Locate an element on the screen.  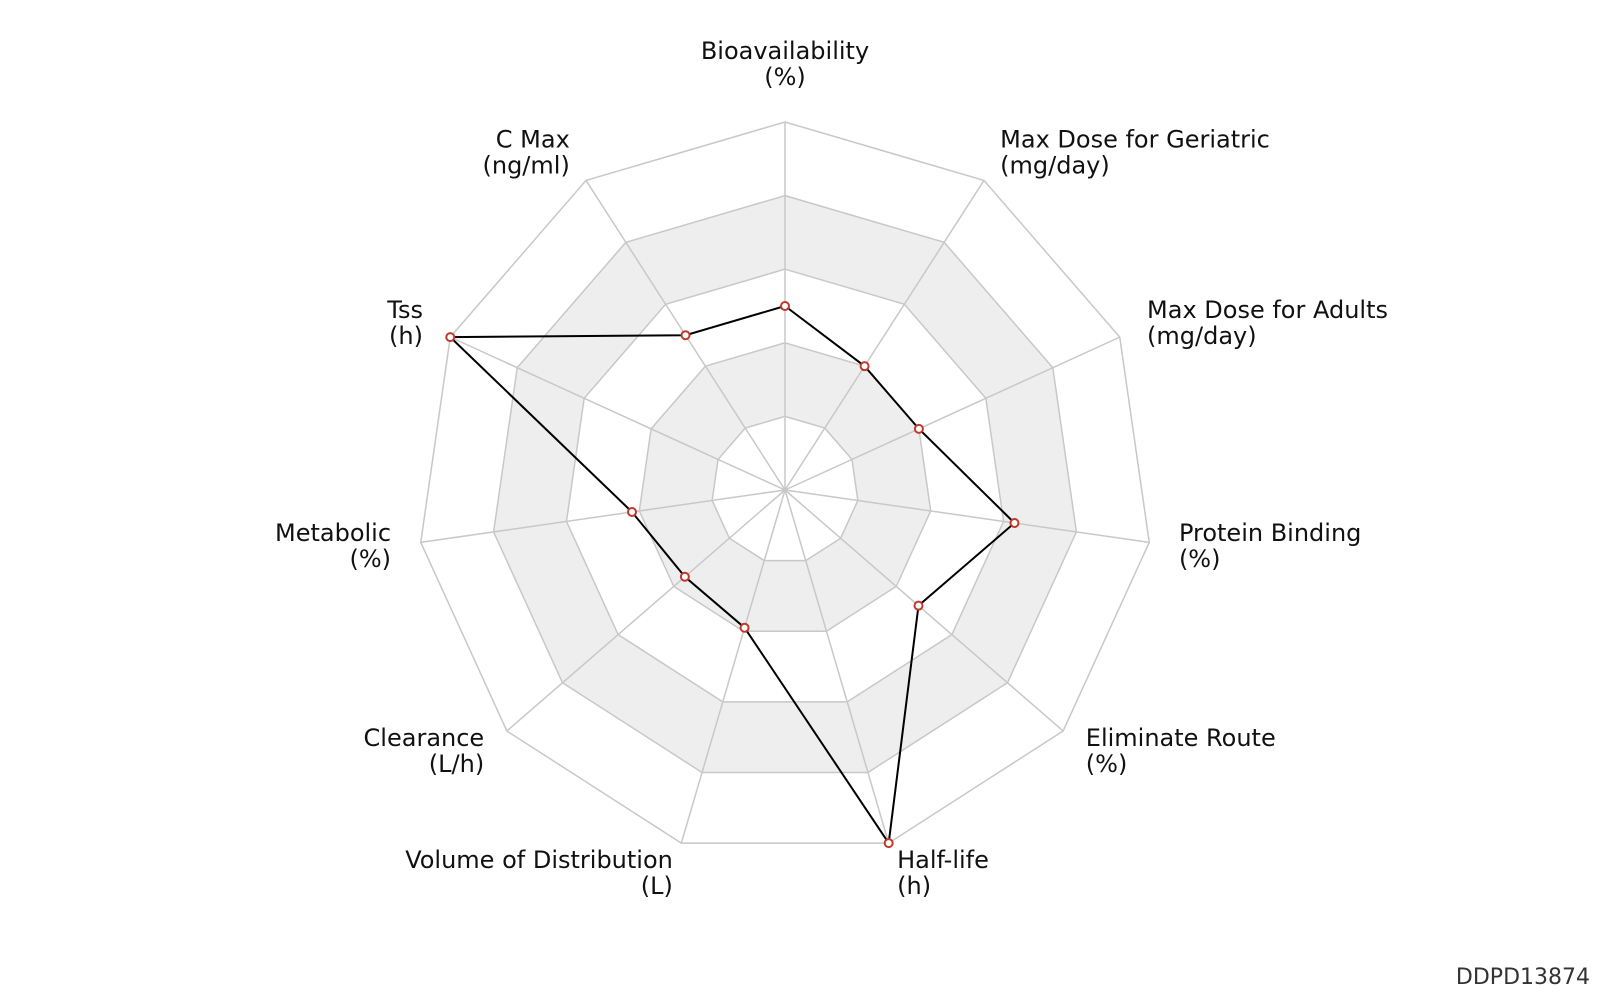
axis-label: Max Dose for Geriatric is located at coordinates (1135, 139).